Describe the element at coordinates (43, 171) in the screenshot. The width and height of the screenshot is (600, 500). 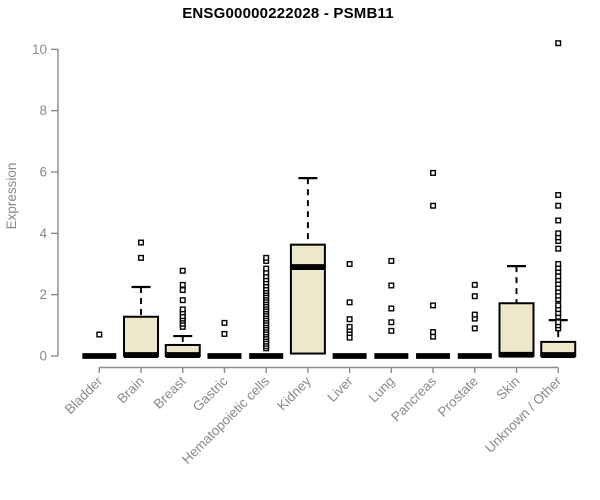
I see `y-tick-label: 6` at that location.